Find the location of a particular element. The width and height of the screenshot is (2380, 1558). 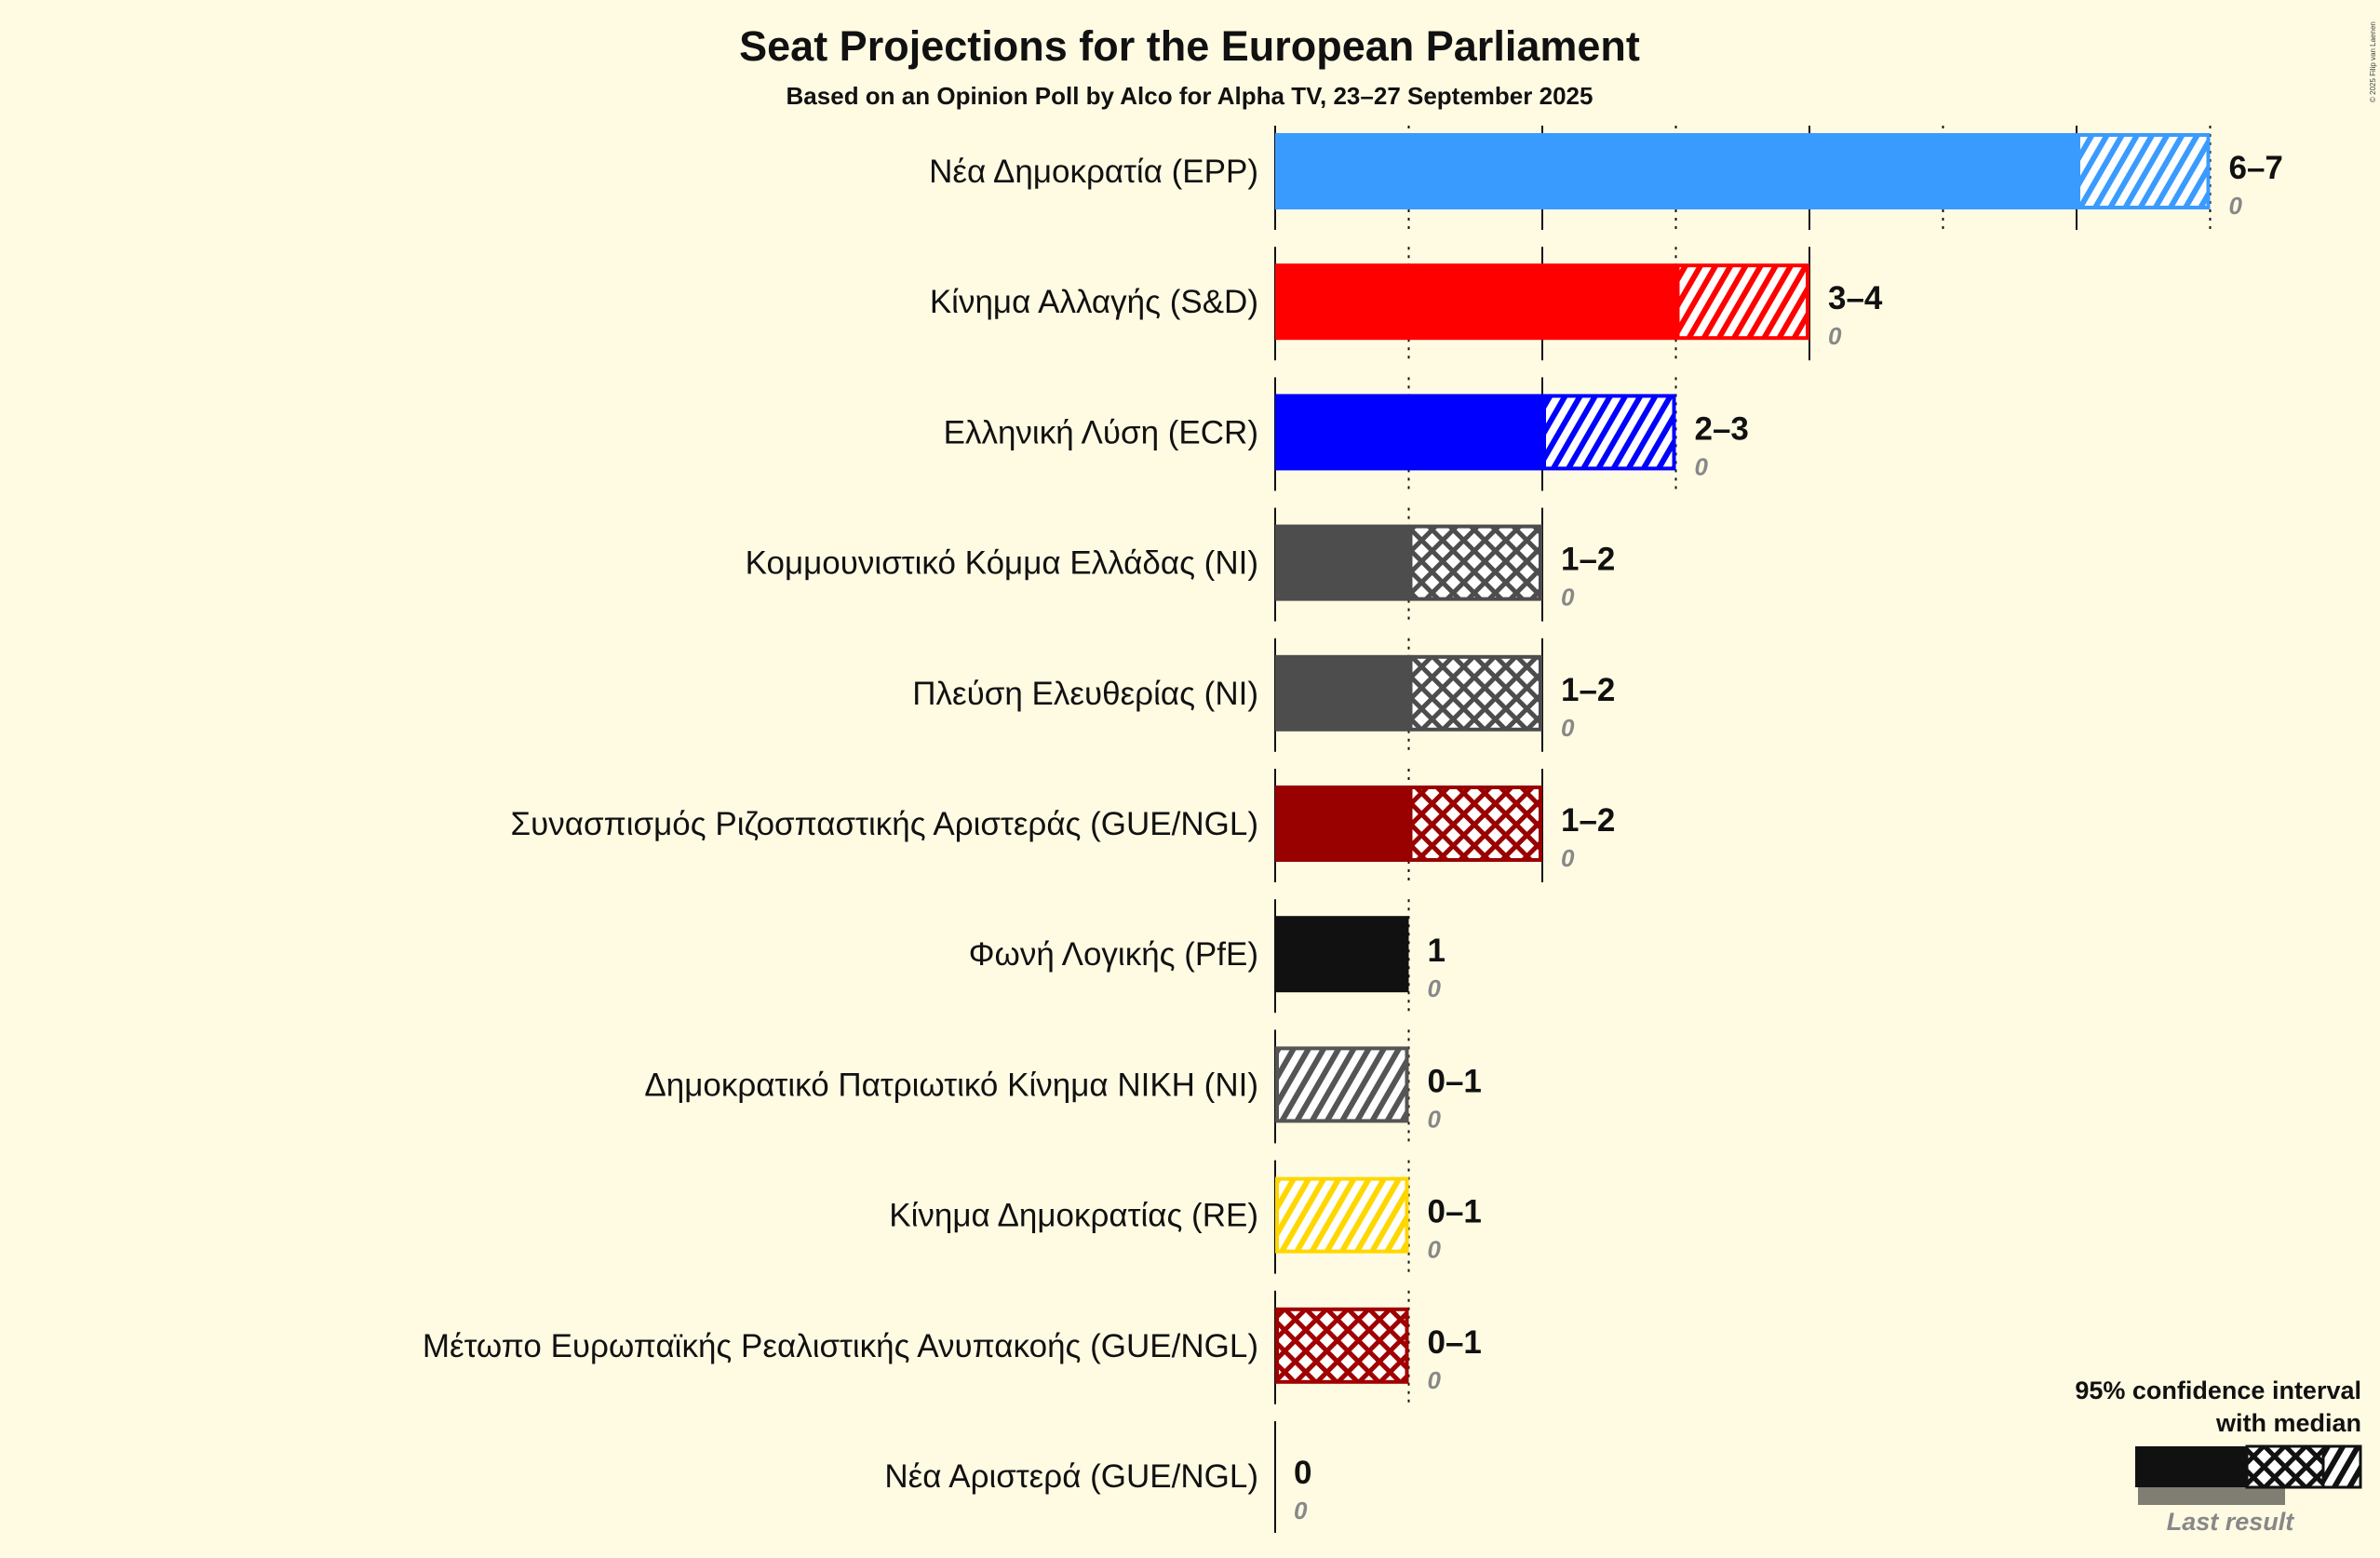

party-label: Κίνημα Δημοκρατίας (RE) is located at coordinates (1073, 1216).